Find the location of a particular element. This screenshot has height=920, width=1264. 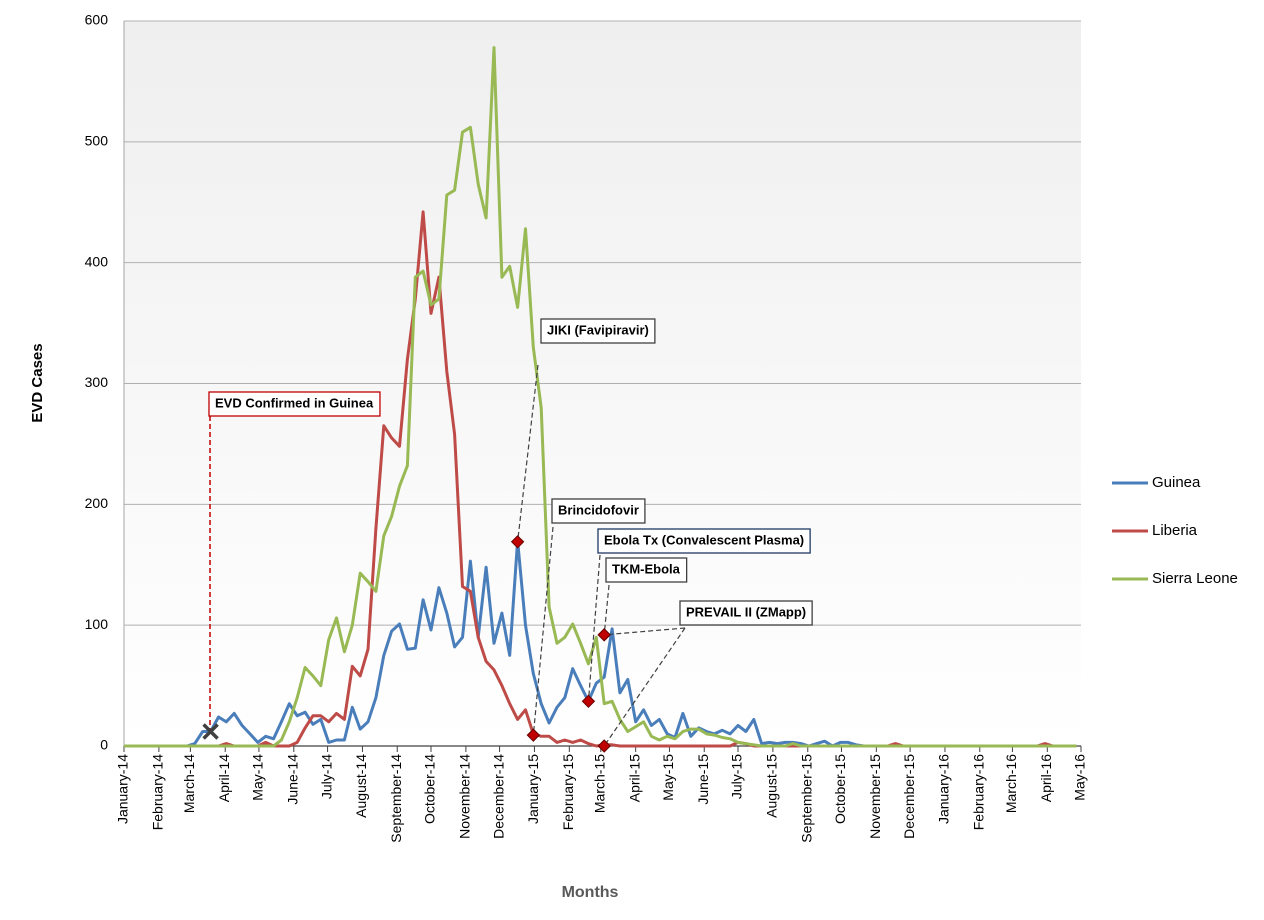

annotation: JIKI (Favipiravir) is located at coordinates (598, 331).